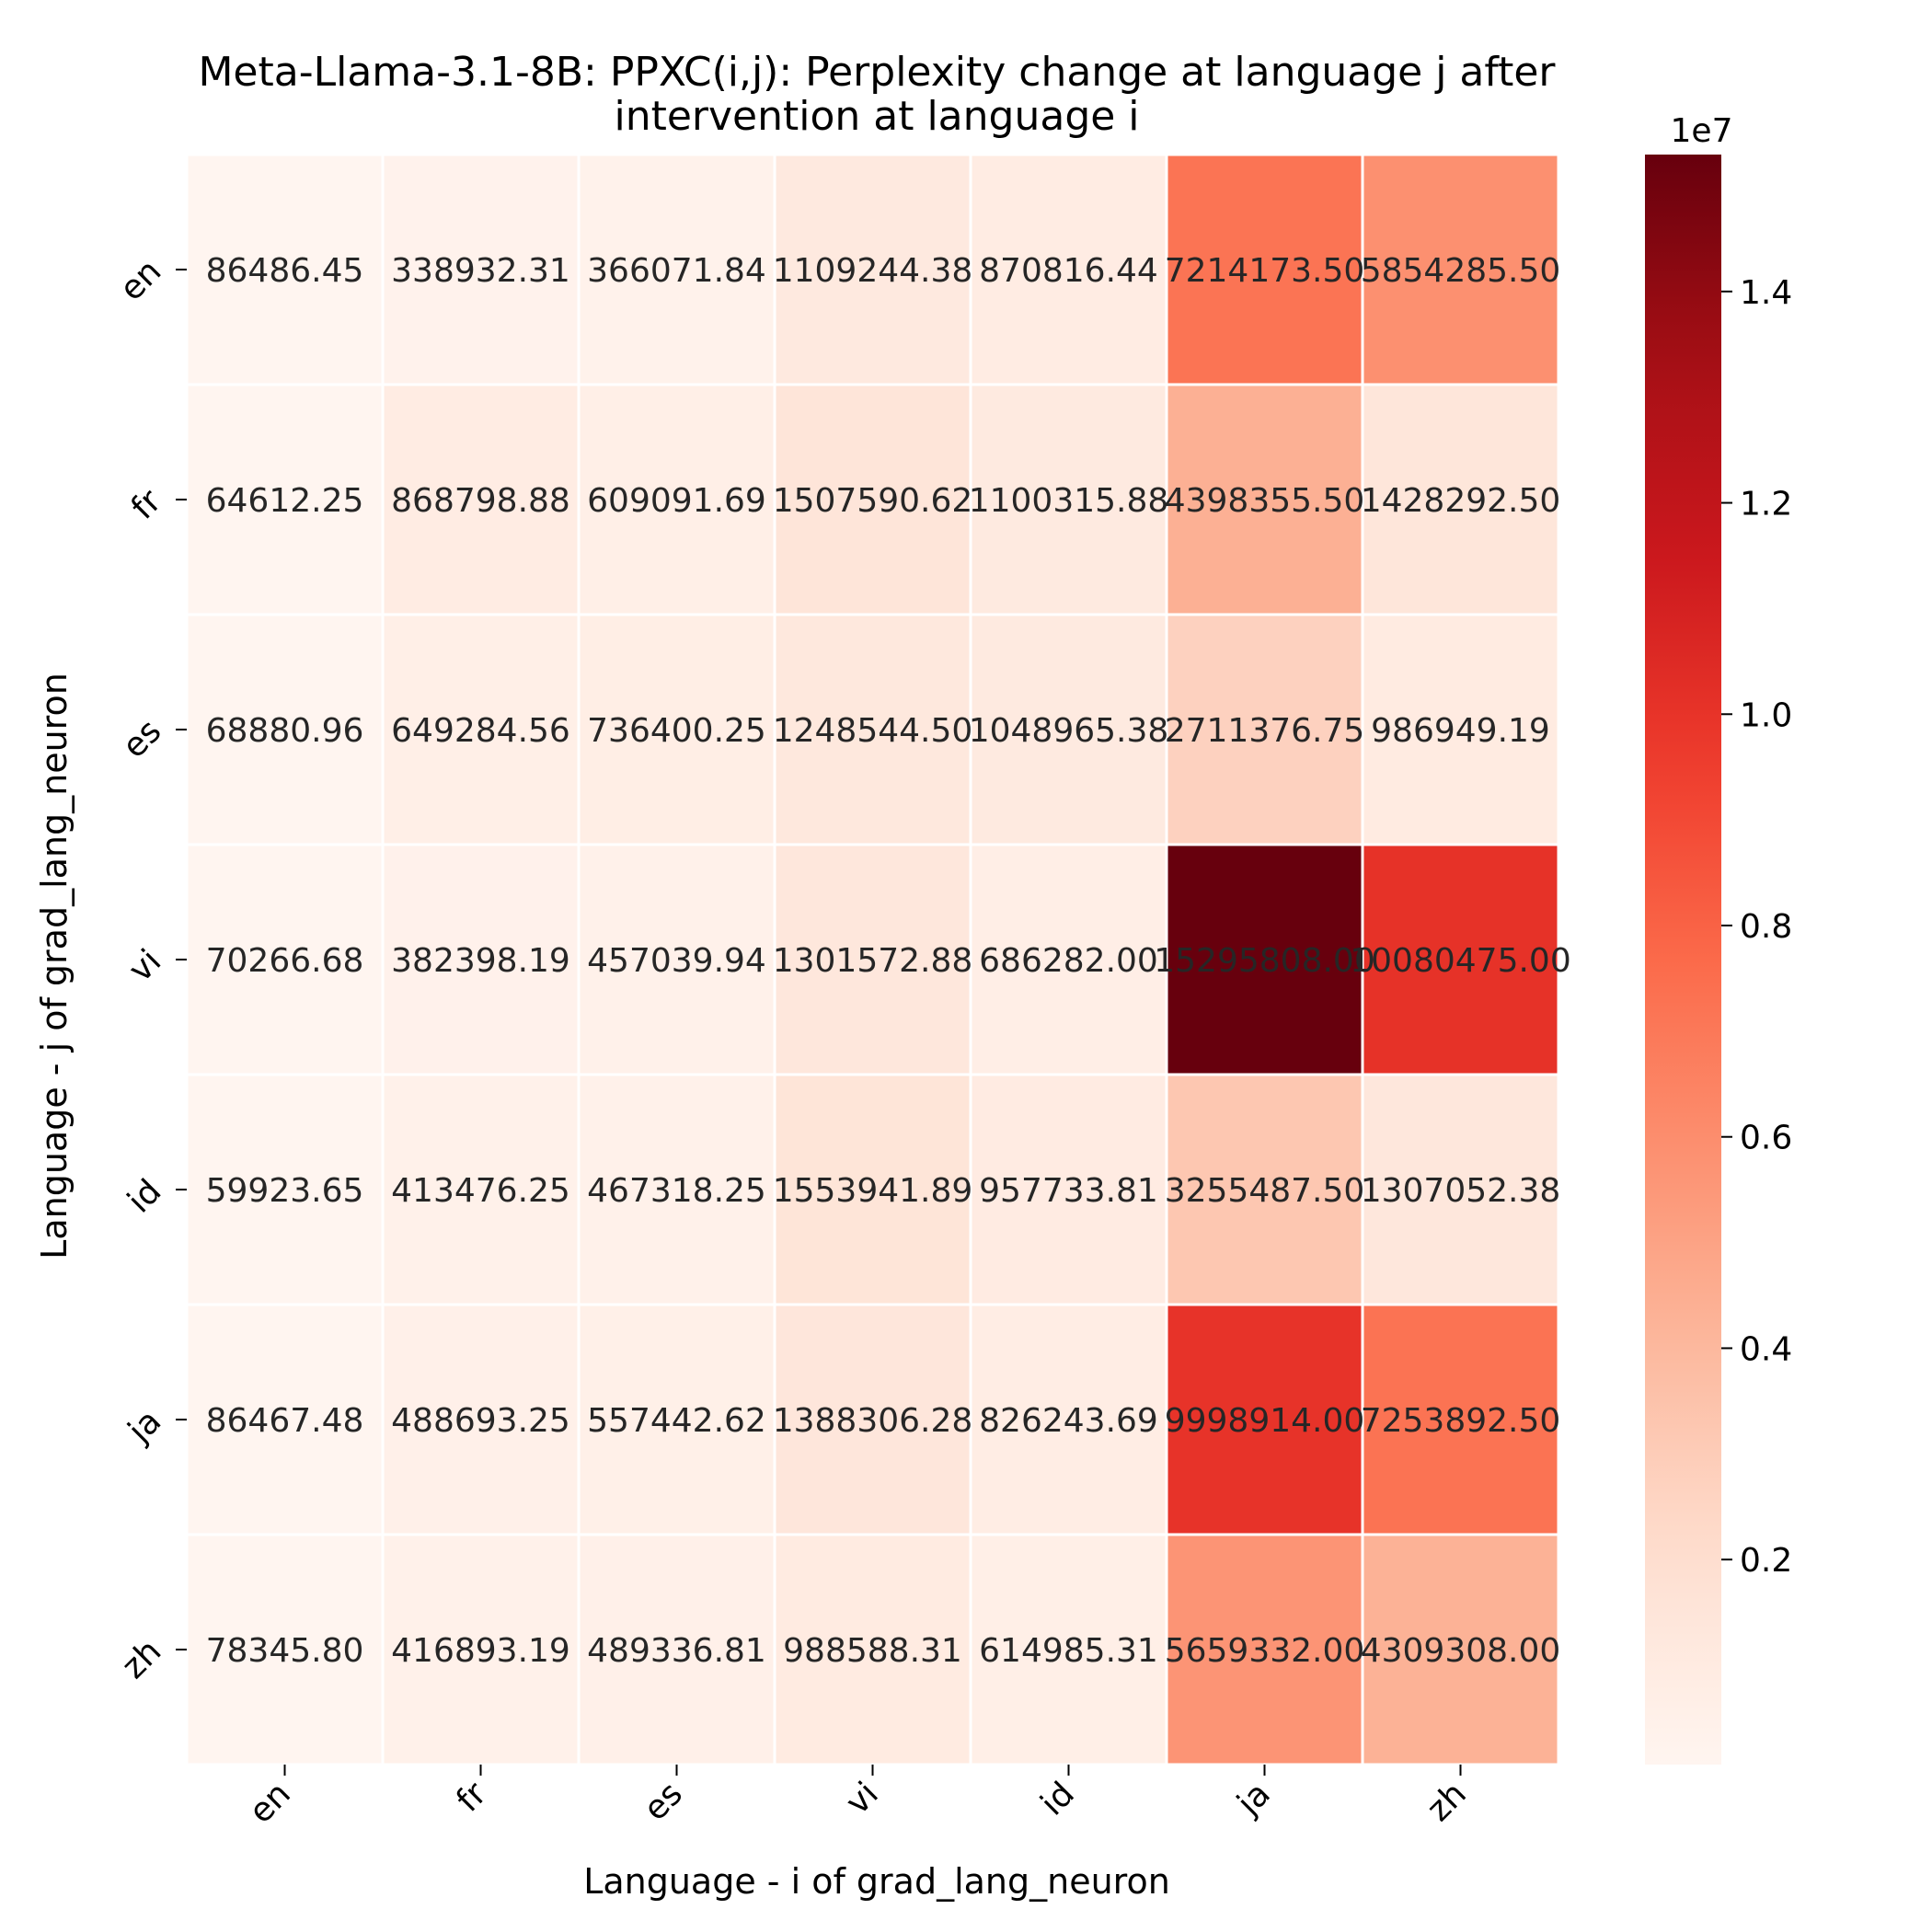  I want to click on y-tick-label: id, so click(144, 1196).